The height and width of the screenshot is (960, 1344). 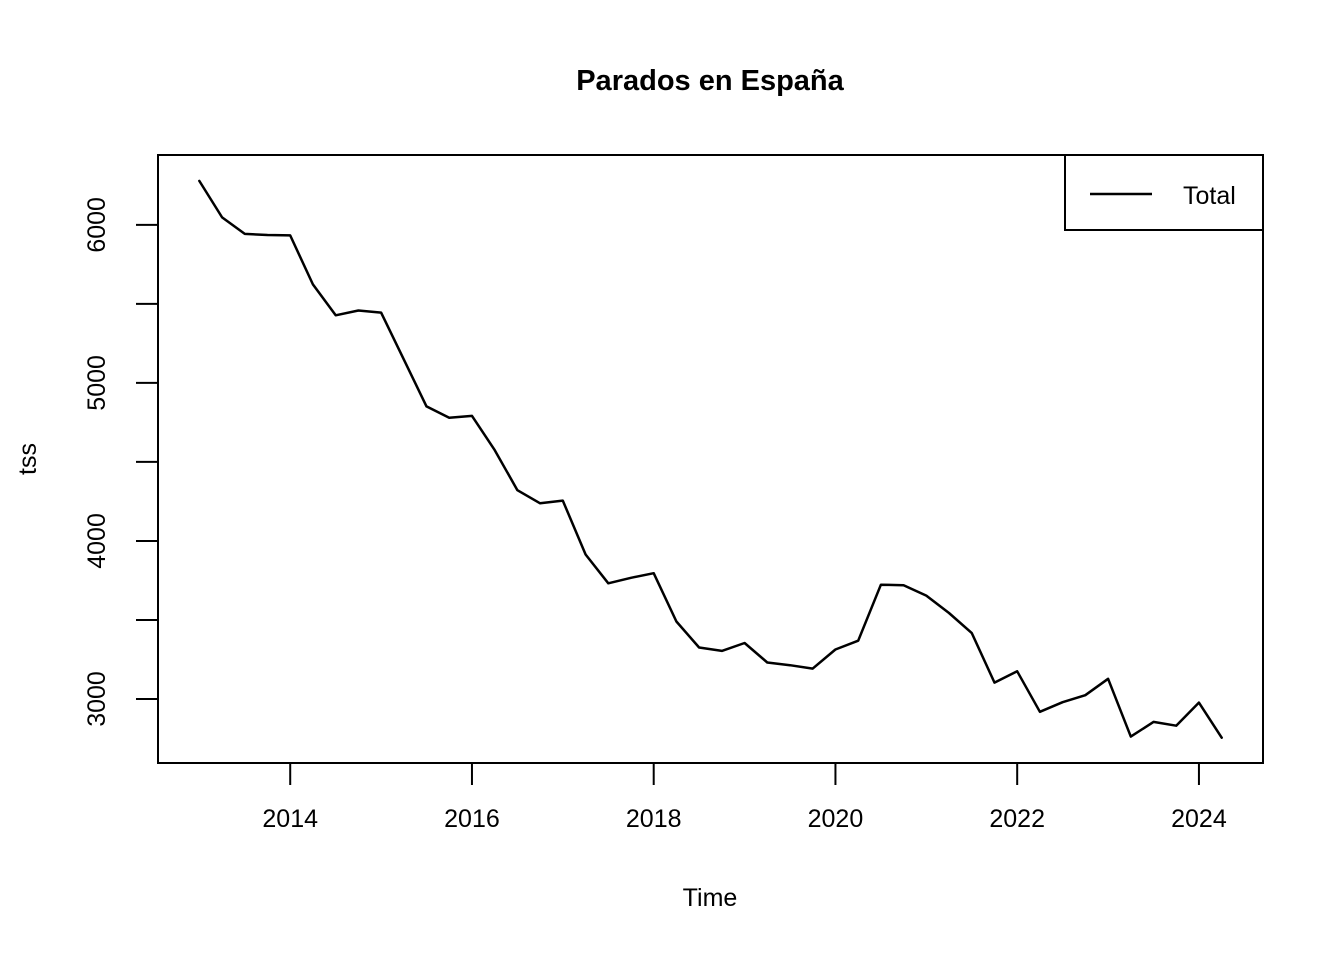 What do you see at coordinates (97, 383) in the screenshot?
I see `y-tick-label: 5000` at bounding box center [97, 383].